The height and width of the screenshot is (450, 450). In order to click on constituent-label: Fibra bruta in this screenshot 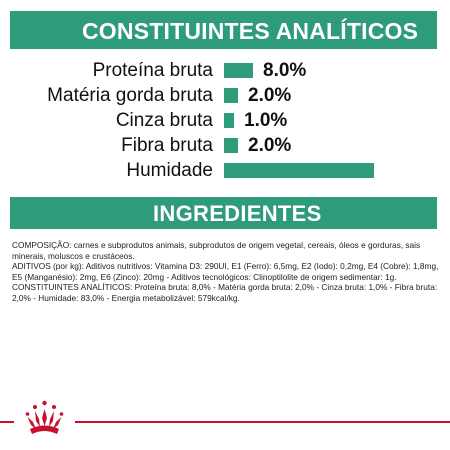, I will do `click(167, 145)`.